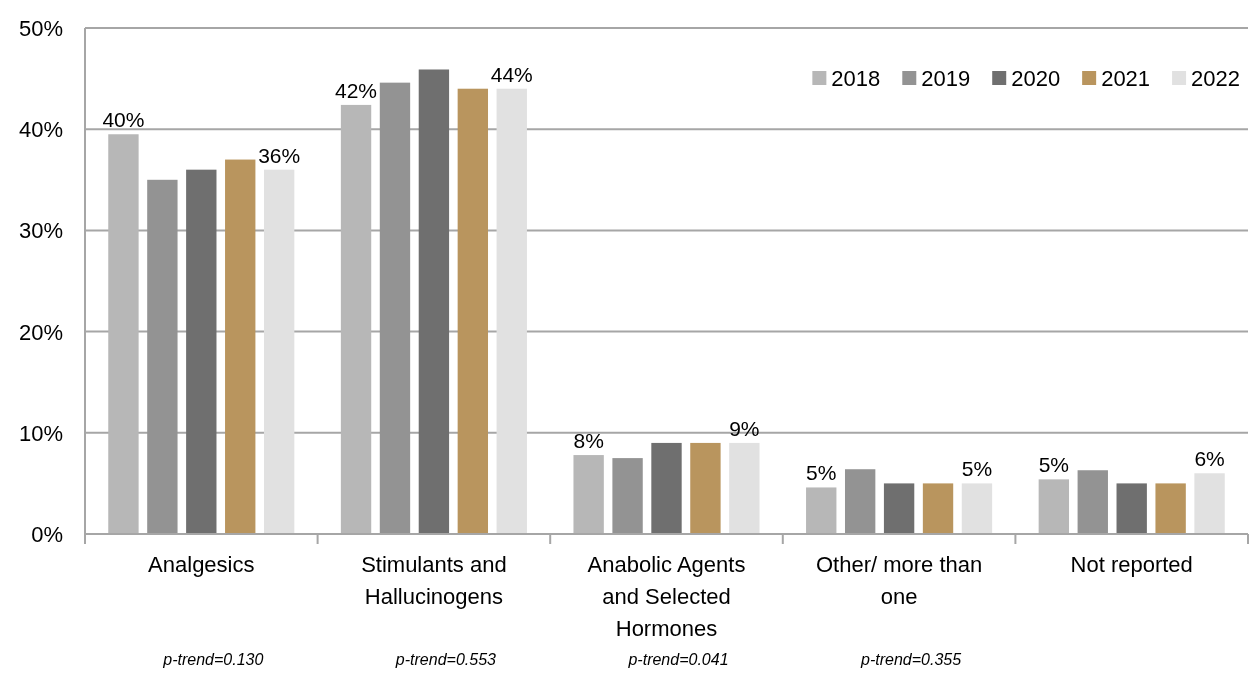 The width and height of the screenshot is (1258, 673). What do you see at coordinates (40, 433) in the screenshot?
I see `y-tick-label: 10%` at bounding box center [40, 433].